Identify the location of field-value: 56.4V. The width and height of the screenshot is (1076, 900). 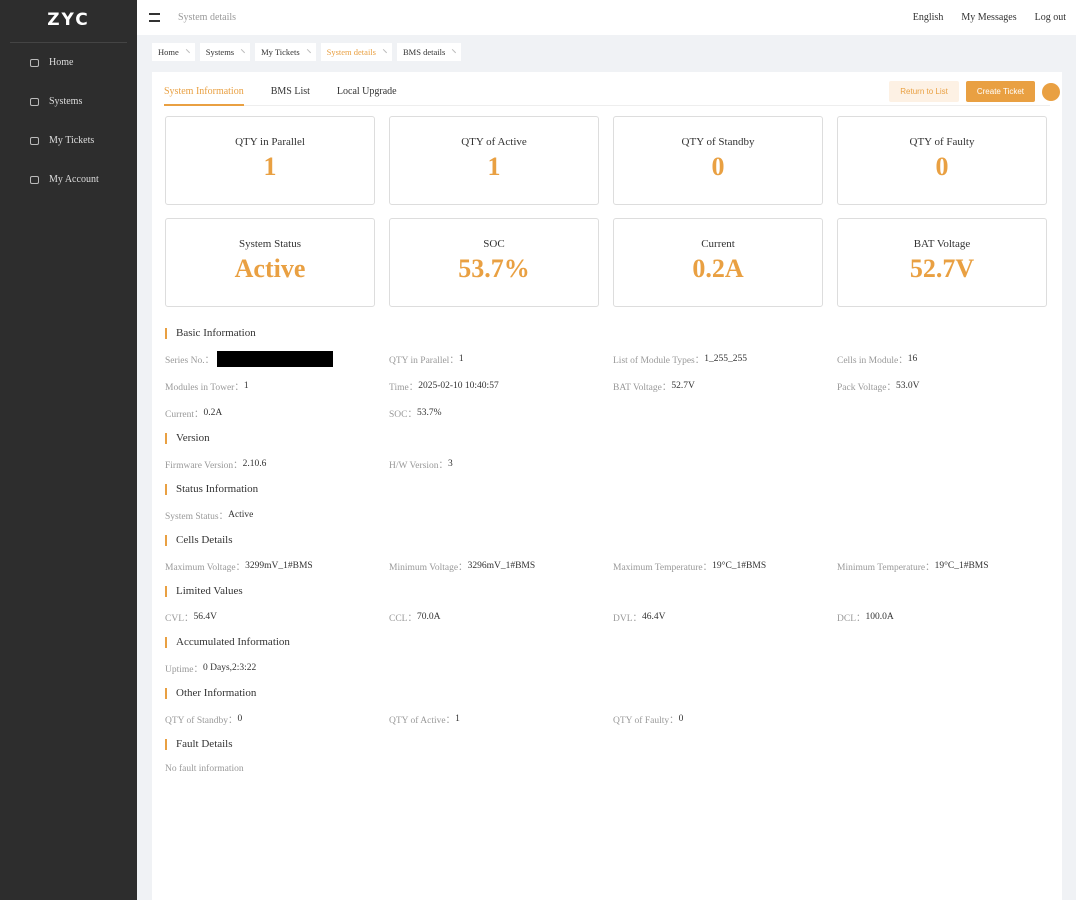
(205, 617).